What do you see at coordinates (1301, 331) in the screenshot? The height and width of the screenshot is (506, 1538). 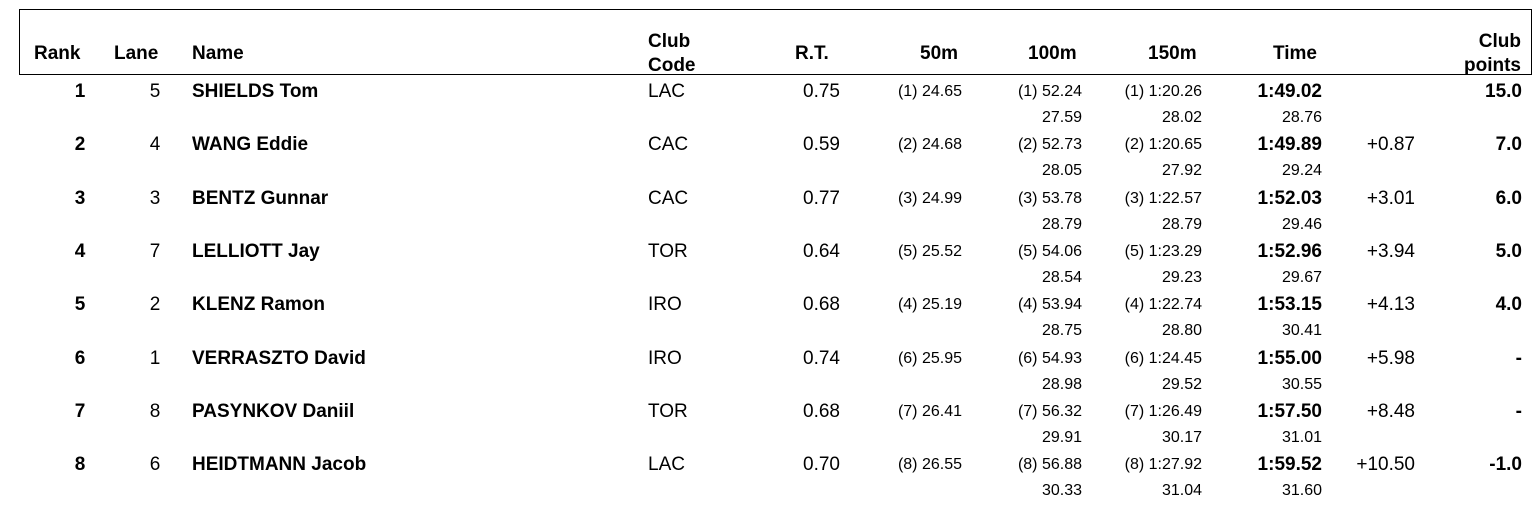 I see `final-lap: 30.41` at bounding box center [1301, 331].